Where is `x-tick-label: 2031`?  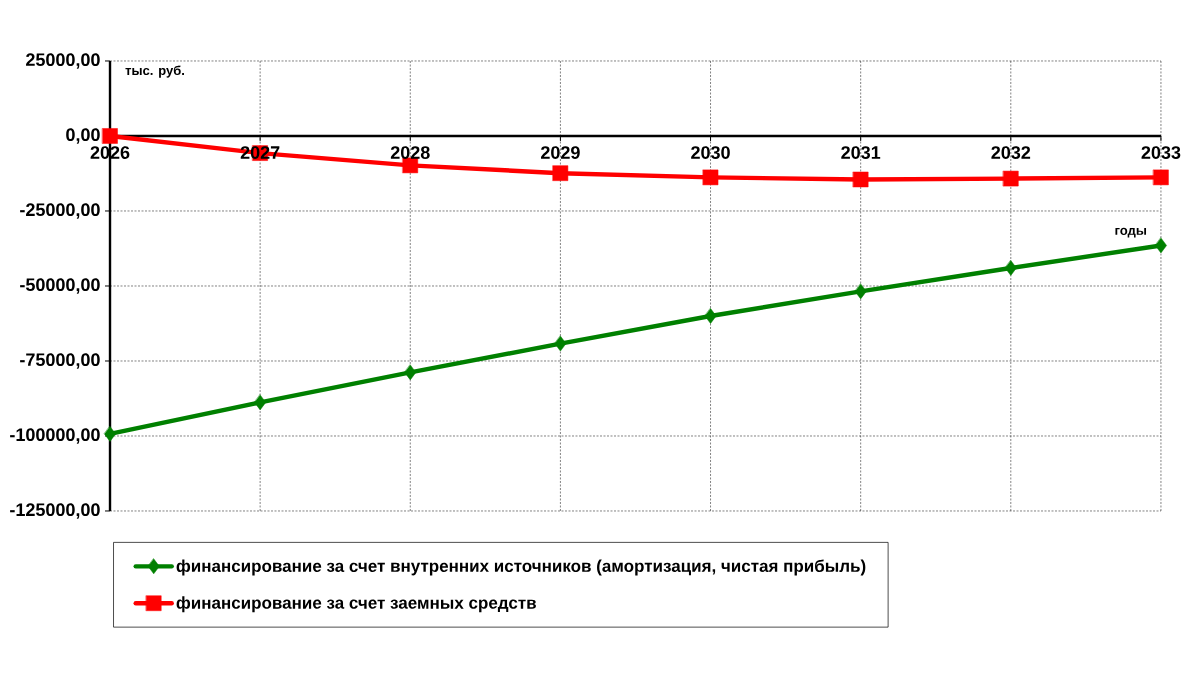 x-tick-label: 2031 is located at coordinates (861, 152).